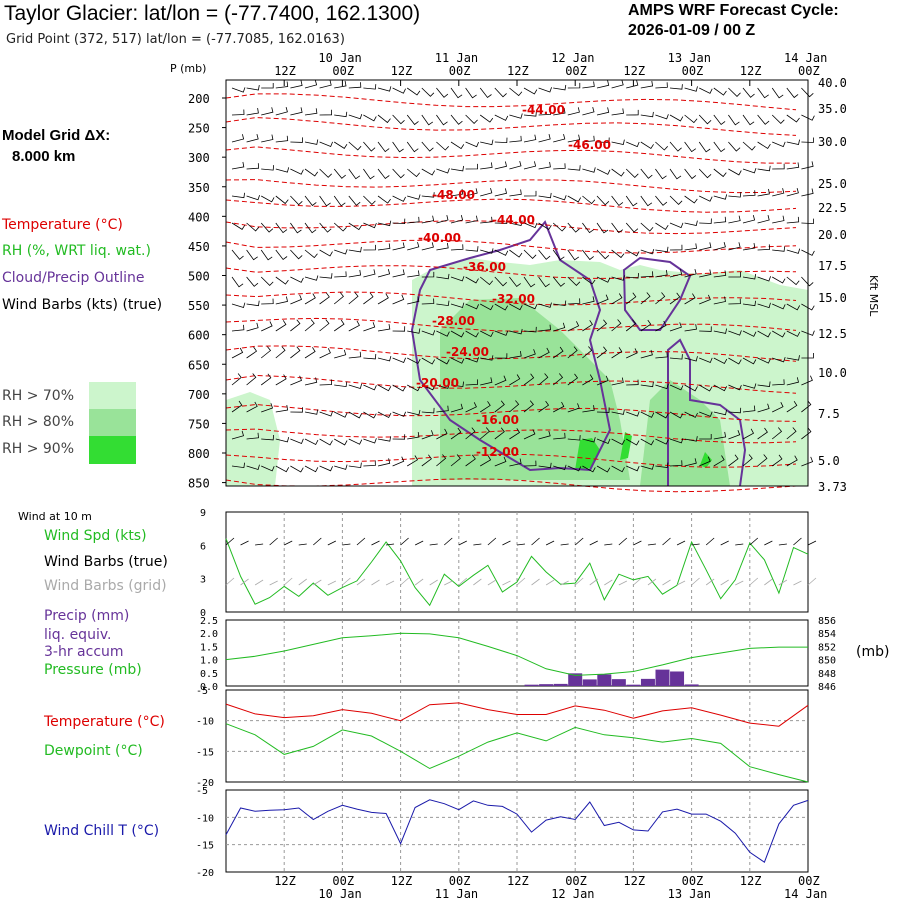 The height and width of the screenshot is (900, 900). What do you see at coordinates (751, 881) in the screenshot?
I see `time-tick-label-bottom: 12Z` at bounding box center [751, 881].